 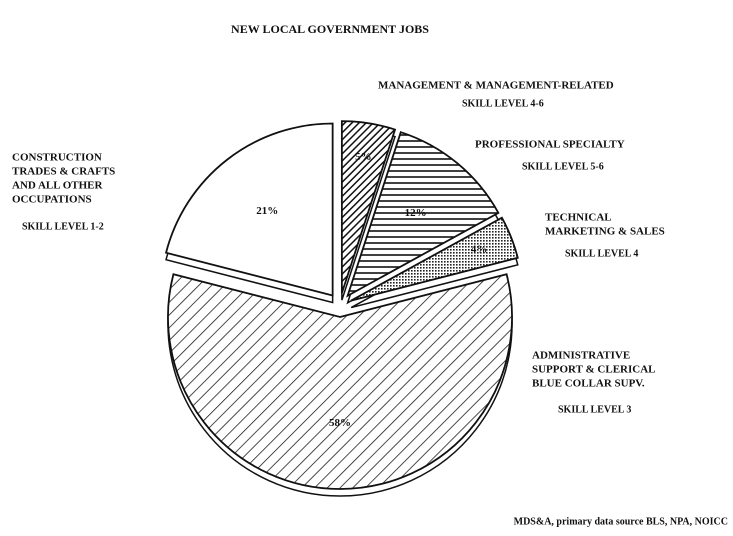 What do you see at coordinates (594, 409) in the screenshot?
I see `skill-level: SKILL LEVEL 3` at bounding box center [594, 409].